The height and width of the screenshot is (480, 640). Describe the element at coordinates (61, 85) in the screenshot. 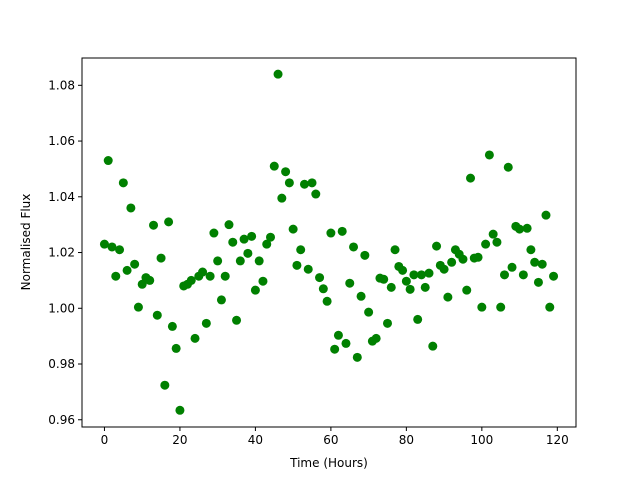

I see `y-tick-label: 1.08` at that location.